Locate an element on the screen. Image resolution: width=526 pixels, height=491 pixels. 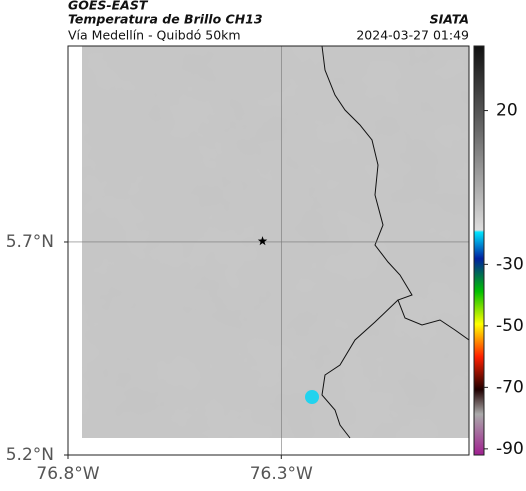
x-tick-label: 76.3°W is located at coordinates (281, 474).